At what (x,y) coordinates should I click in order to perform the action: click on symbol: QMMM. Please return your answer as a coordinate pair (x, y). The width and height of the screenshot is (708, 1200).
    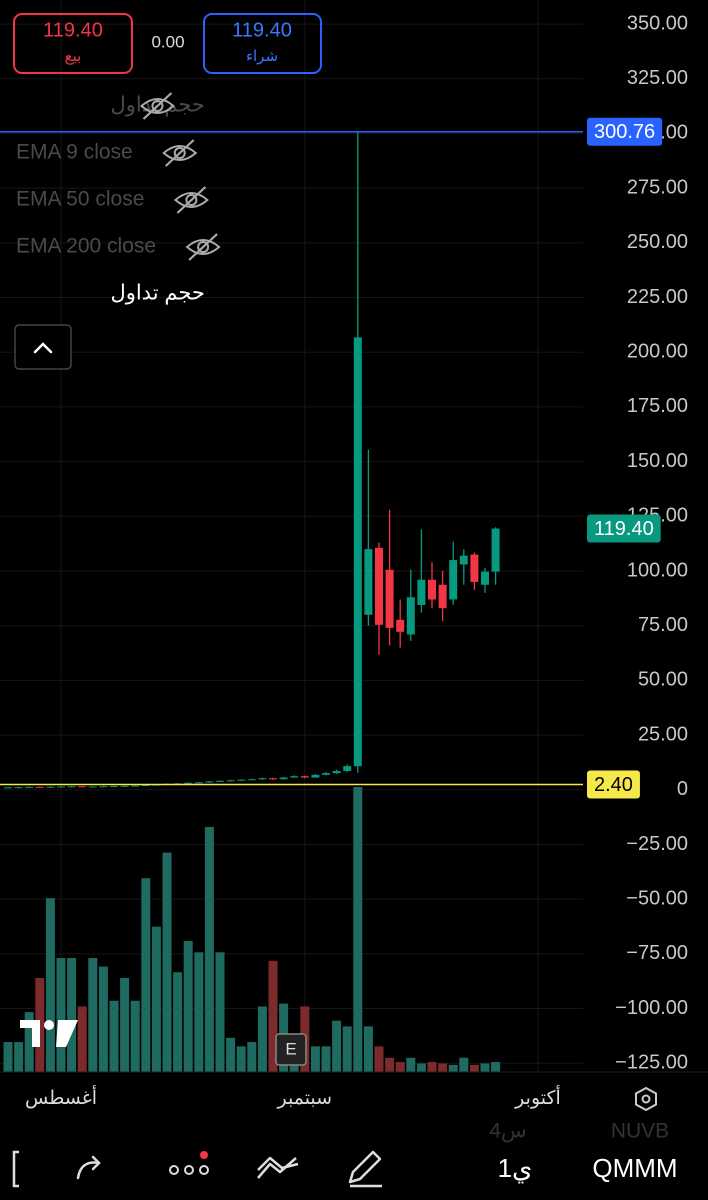
    Looking at the image, I should click on (634, 1168).